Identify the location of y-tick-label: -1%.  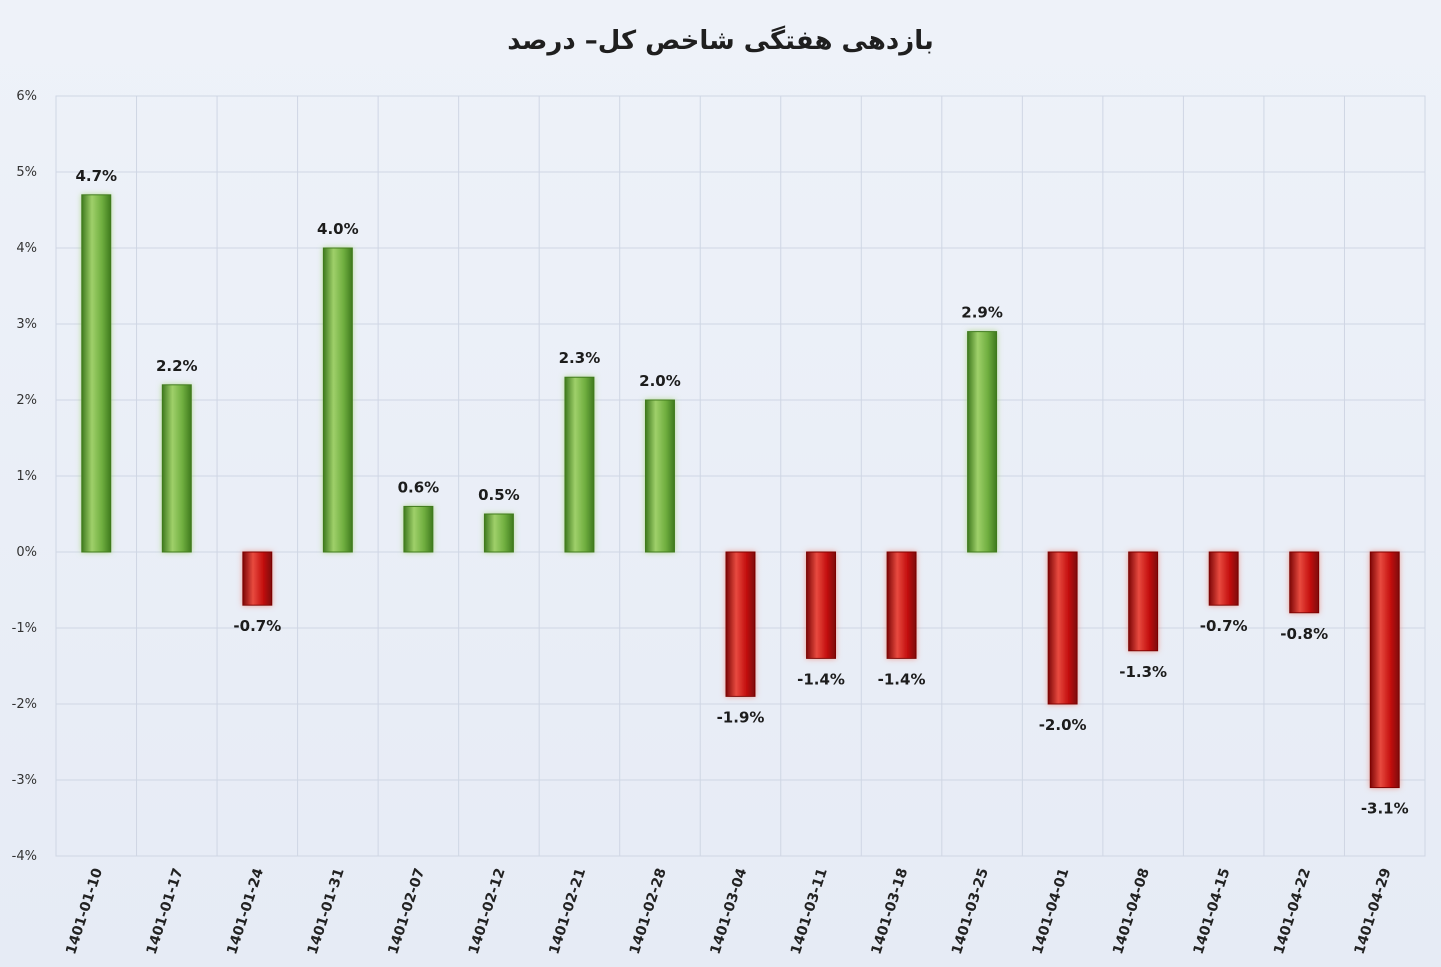
(24, 628).